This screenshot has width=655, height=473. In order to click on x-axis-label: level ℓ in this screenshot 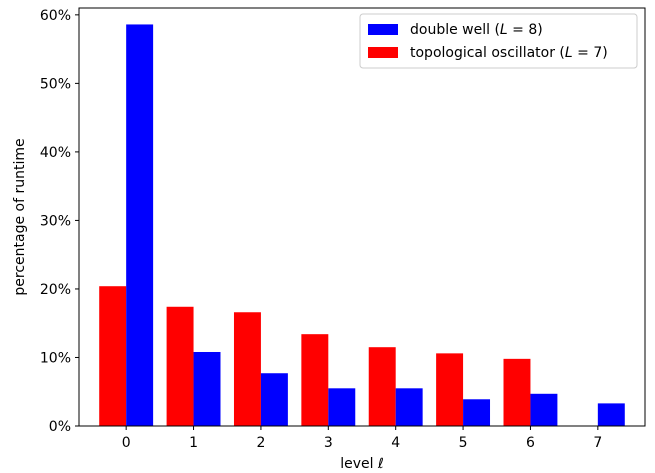, I will do `click(362, 464)`.